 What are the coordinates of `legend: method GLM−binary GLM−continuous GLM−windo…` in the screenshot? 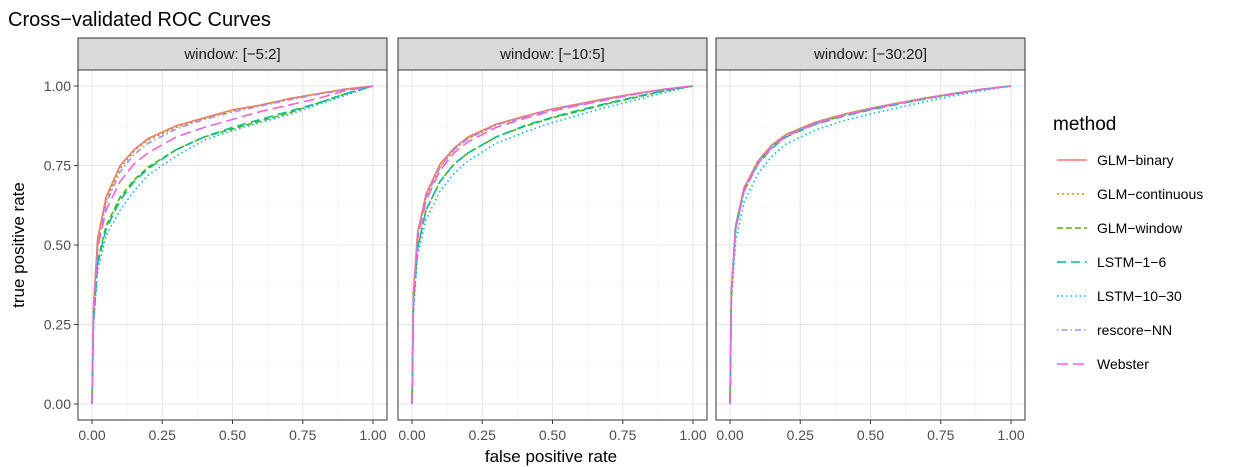 It's located at (1128, 243).